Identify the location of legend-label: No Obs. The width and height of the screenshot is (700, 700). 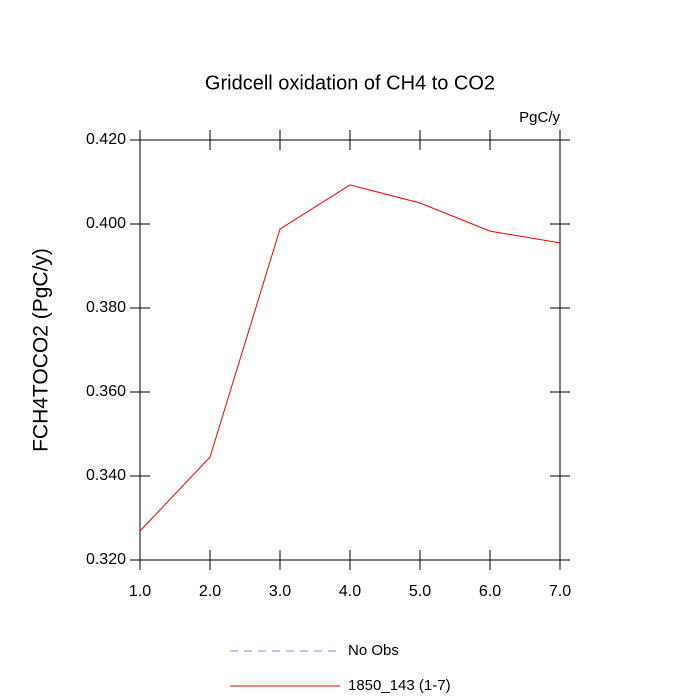
(373, 650).